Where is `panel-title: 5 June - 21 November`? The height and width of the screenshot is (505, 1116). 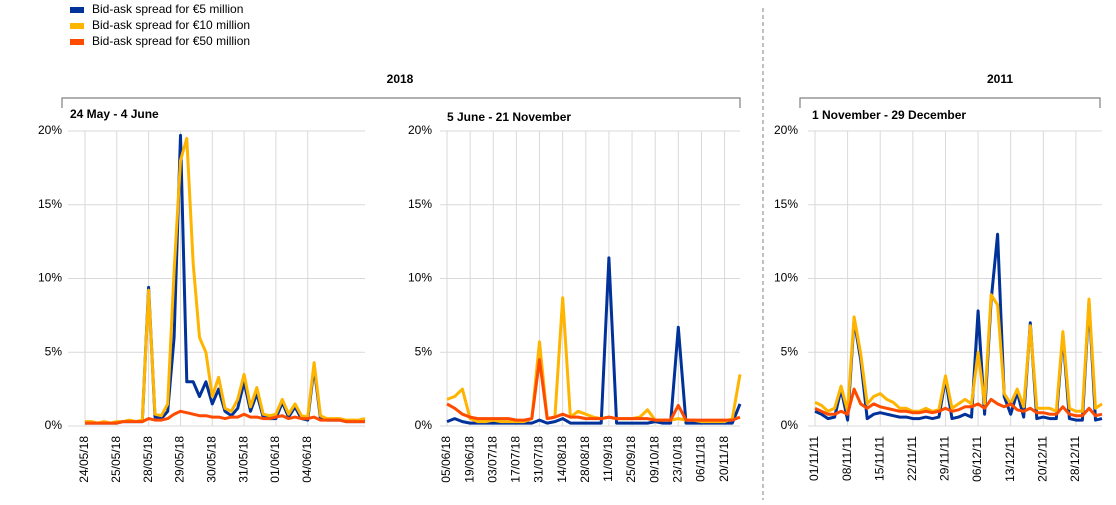
panel-title: 5 June - 21 November is located at coordinates (509, 117).